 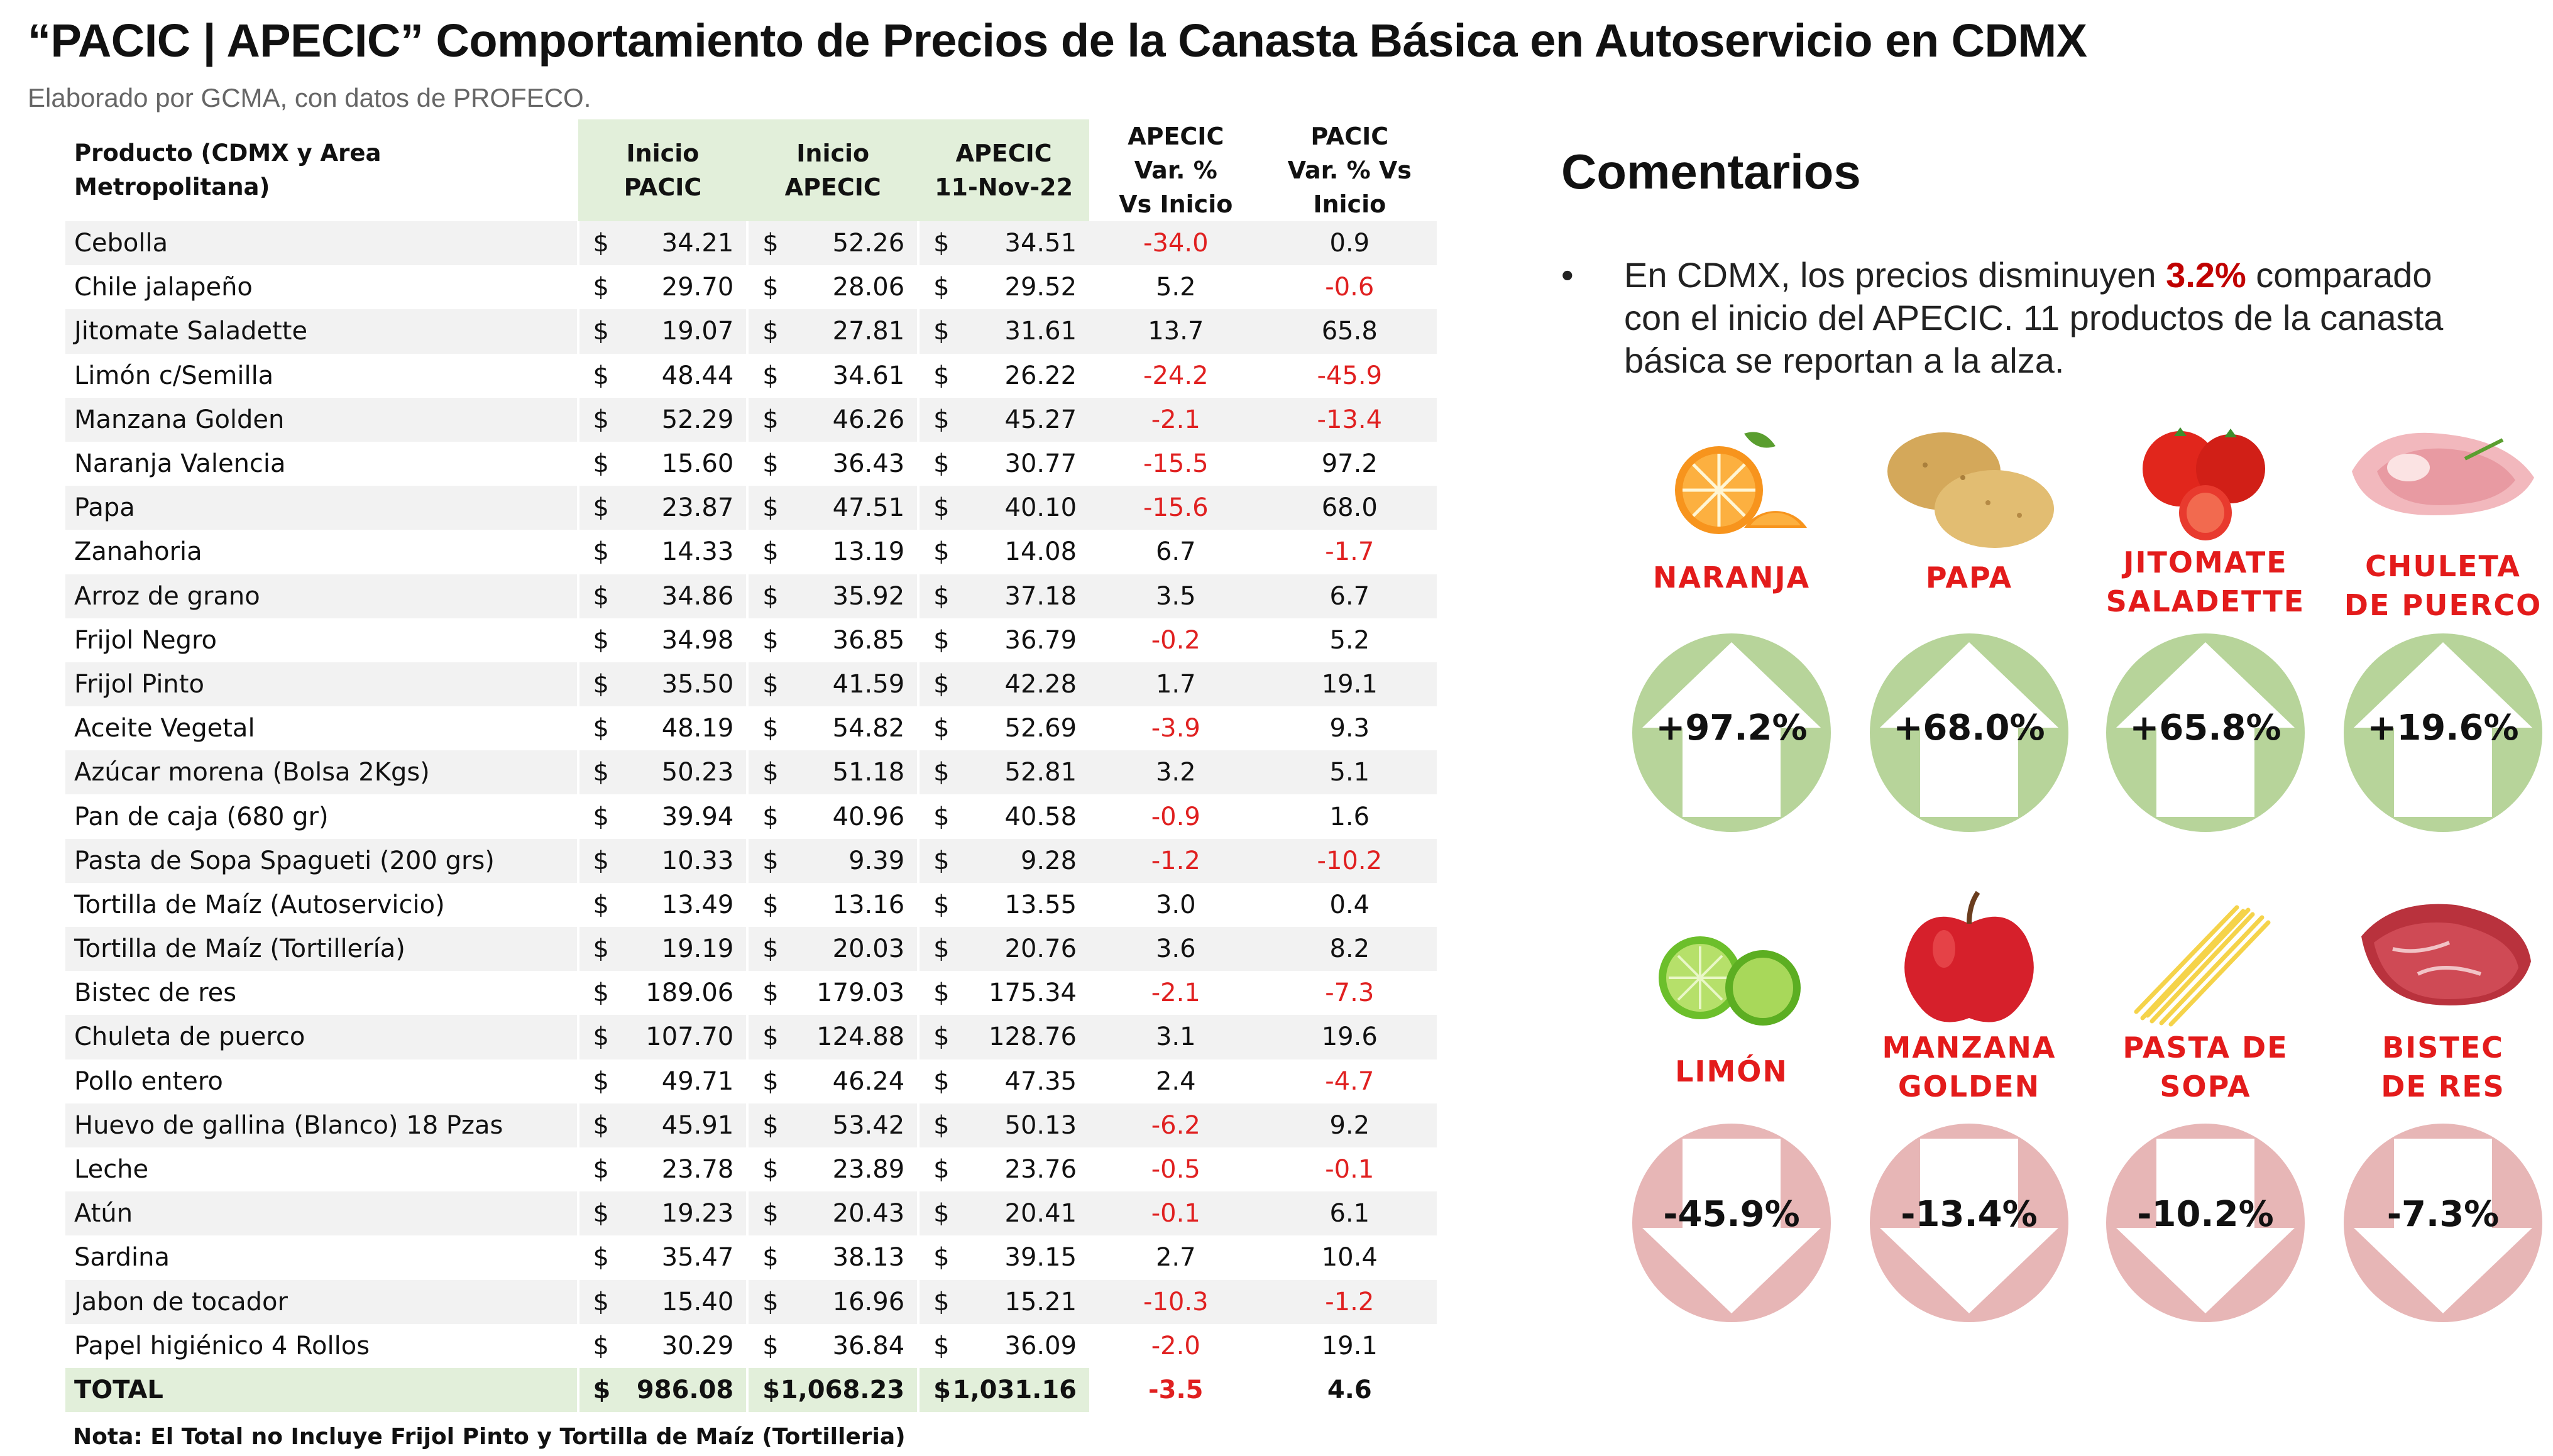 I want to click on change-value: +19.6%, so click(x=2443, y=728).